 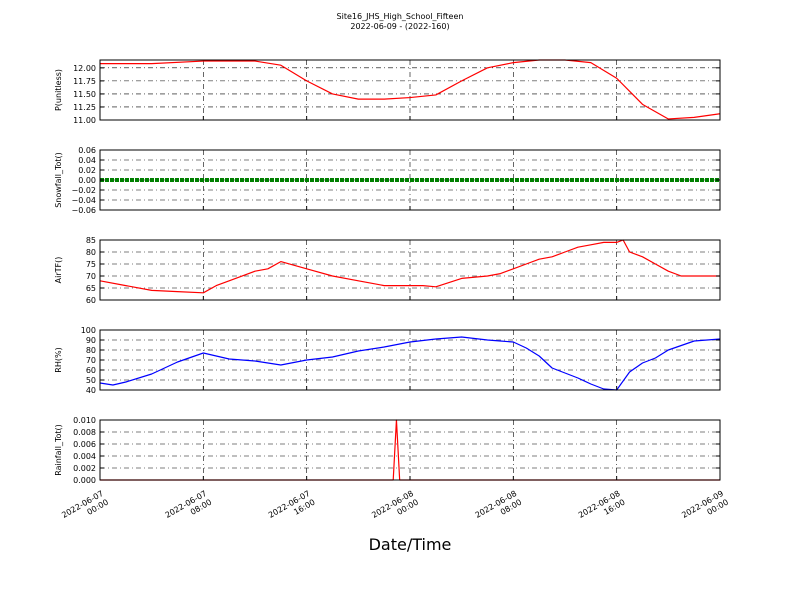 I want to click on panel-2-ytick-label-0: −0.06, so click(x=83, y=210).